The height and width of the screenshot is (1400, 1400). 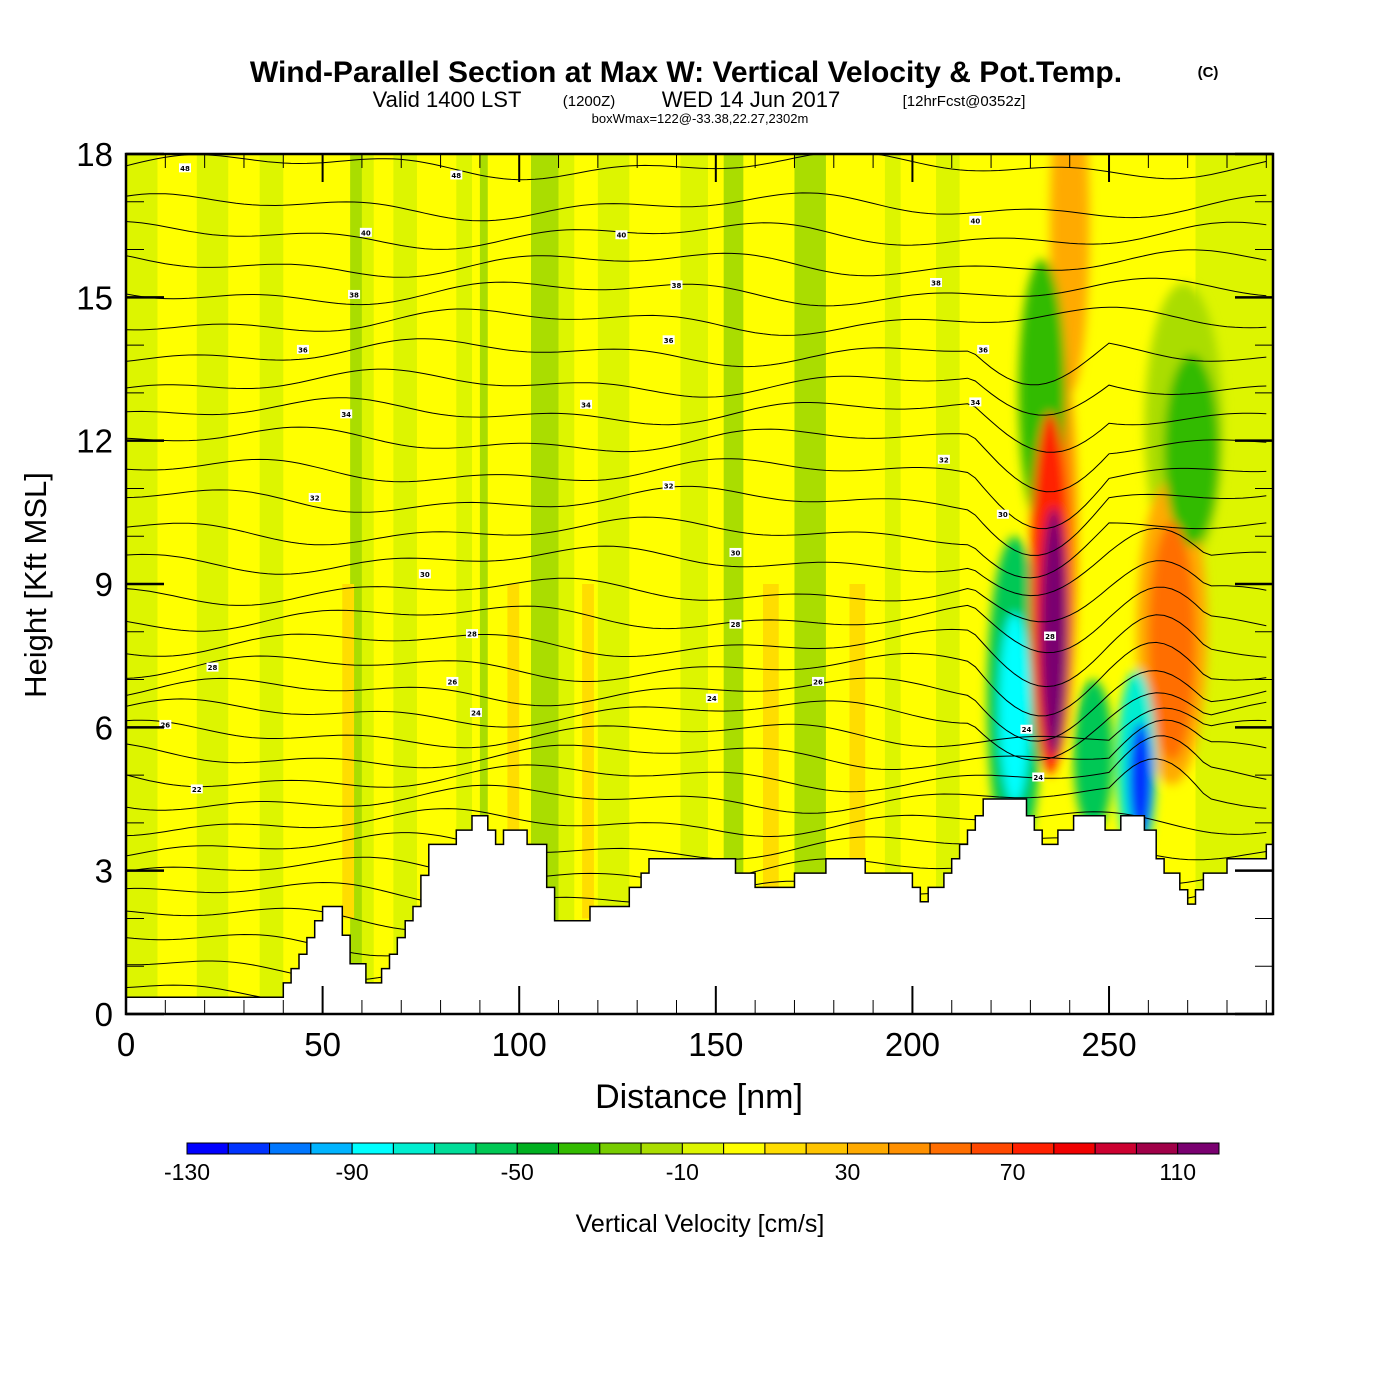 What do you see at coordinates (627, 1044) in the screenshot?
I see `x-tick-labels: 0 50 100 150 200 250` at bounding box center [627, 1044].